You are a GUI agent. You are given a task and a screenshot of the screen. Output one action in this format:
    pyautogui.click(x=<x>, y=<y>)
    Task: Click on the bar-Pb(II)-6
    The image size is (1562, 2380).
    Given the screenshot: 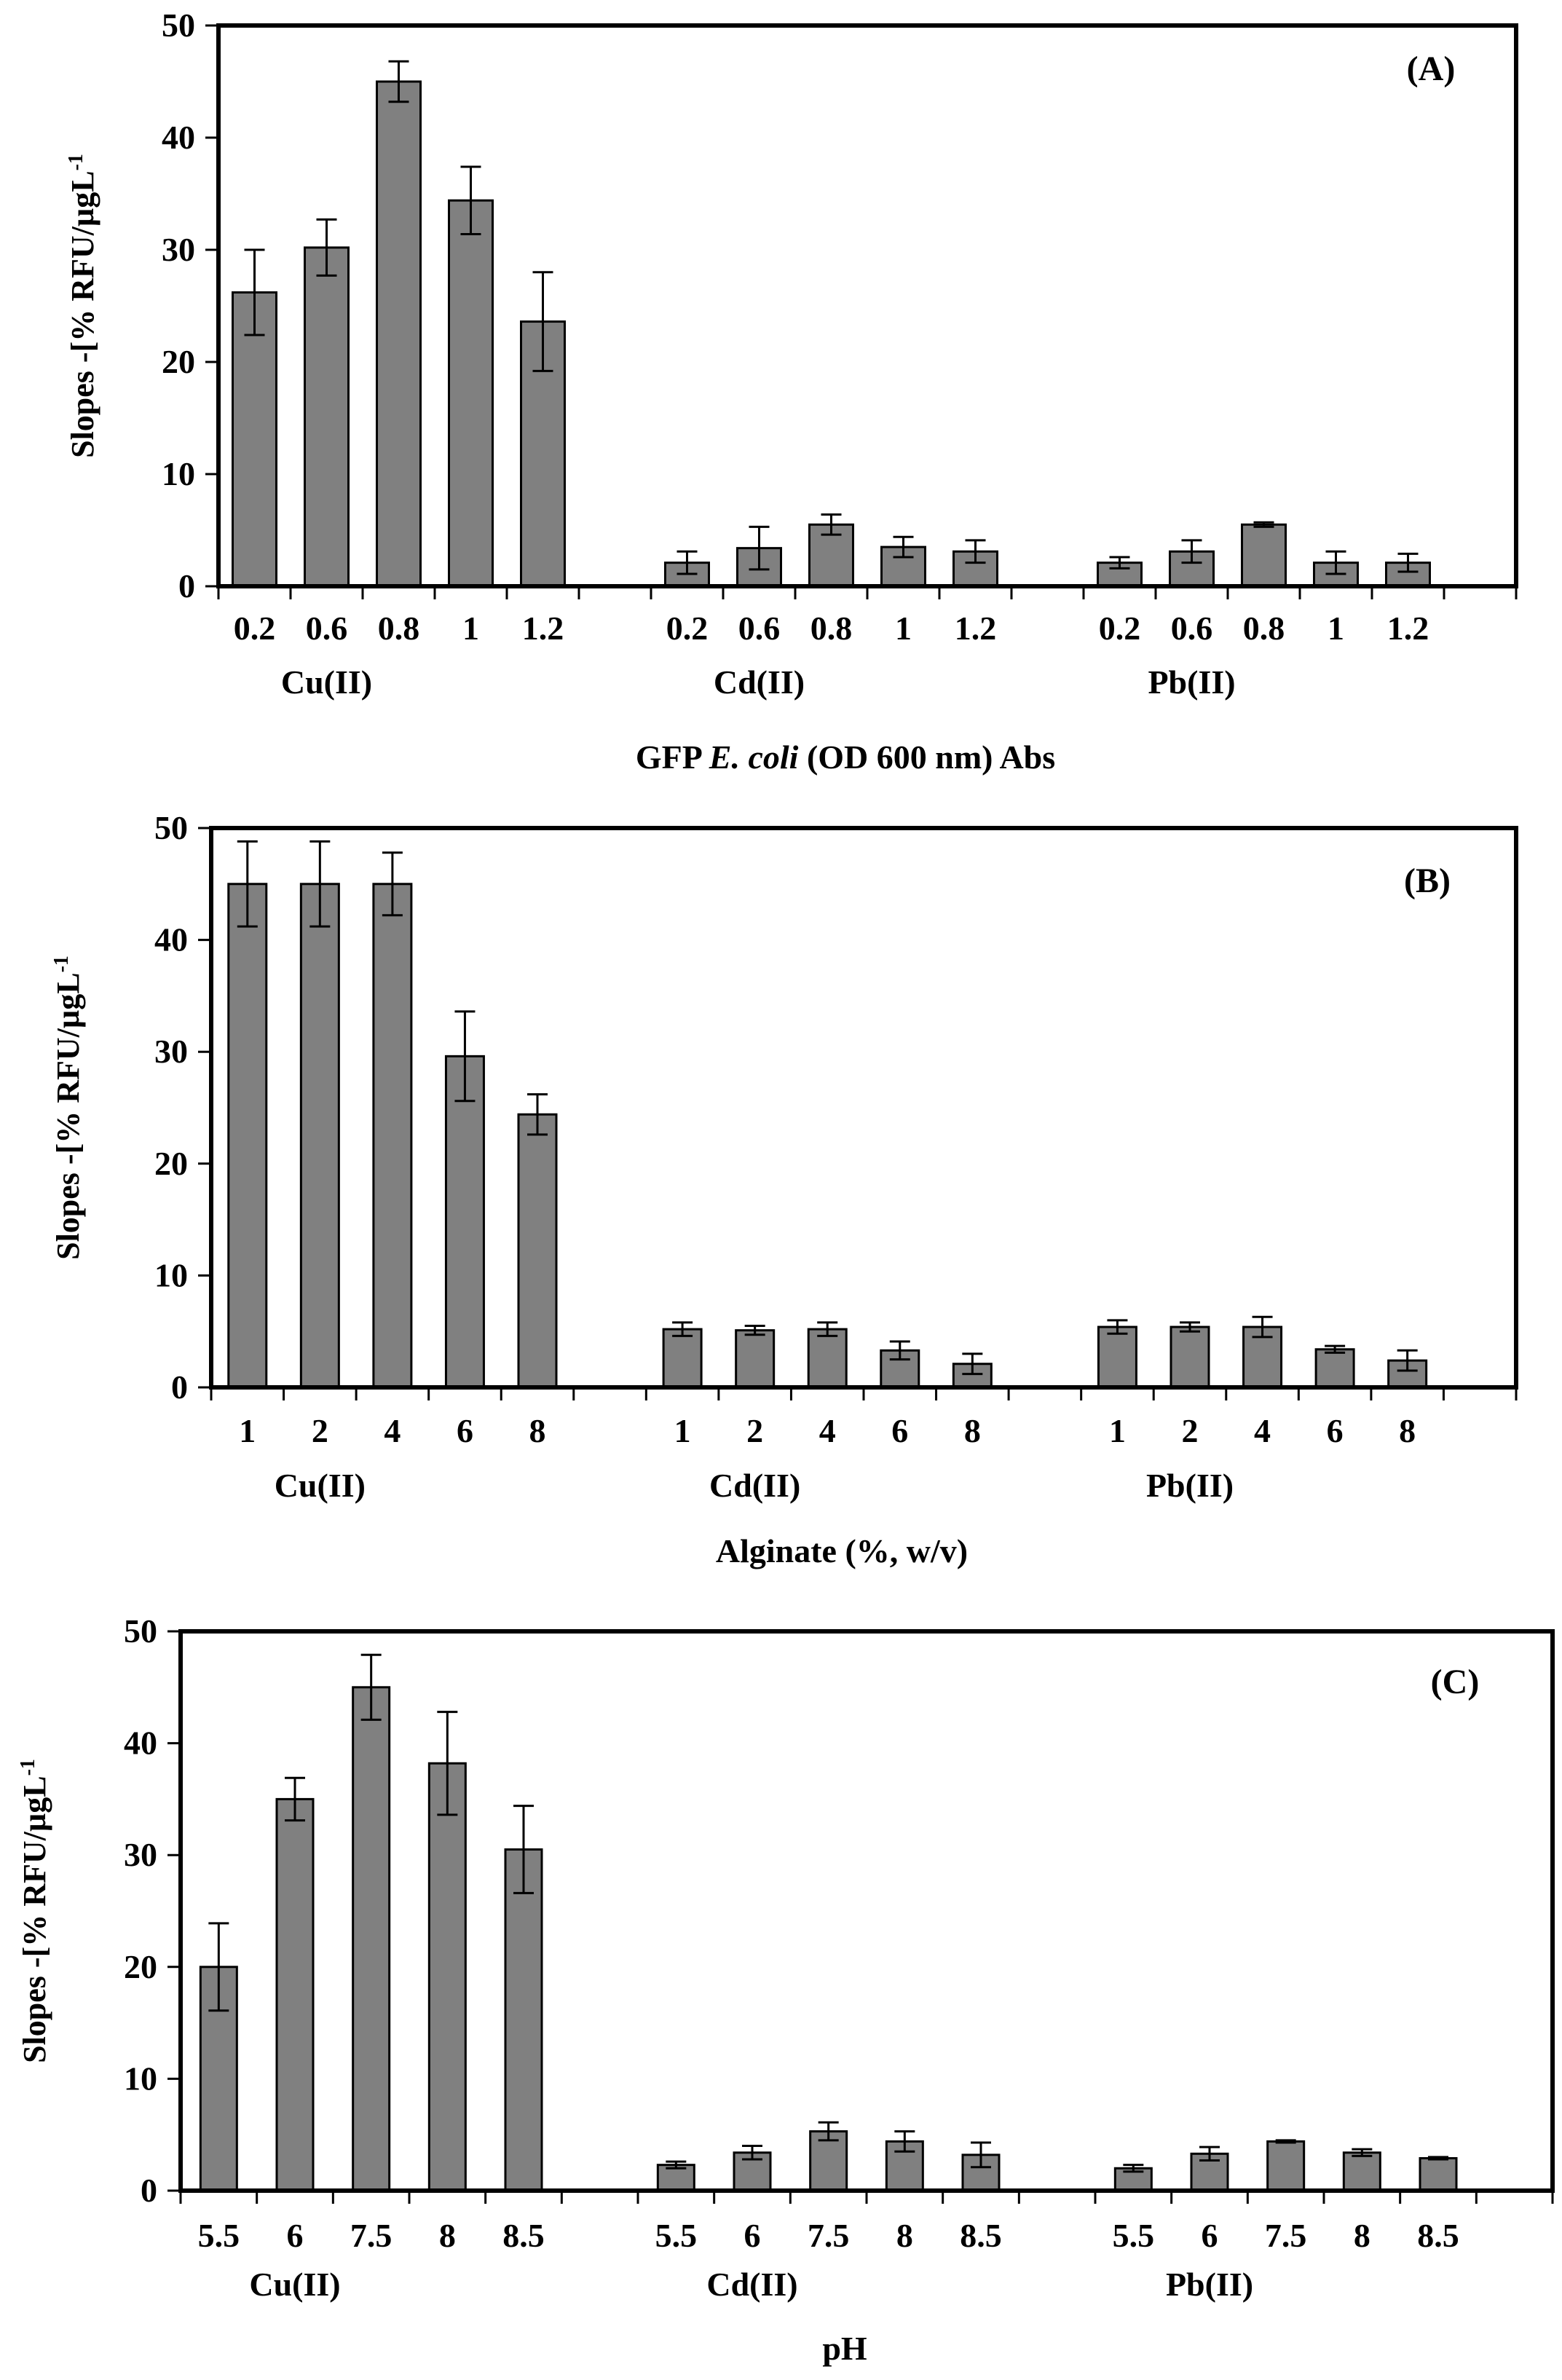 What is the action you would take?
    pyautogui.click(x=1334, y=1368)
    